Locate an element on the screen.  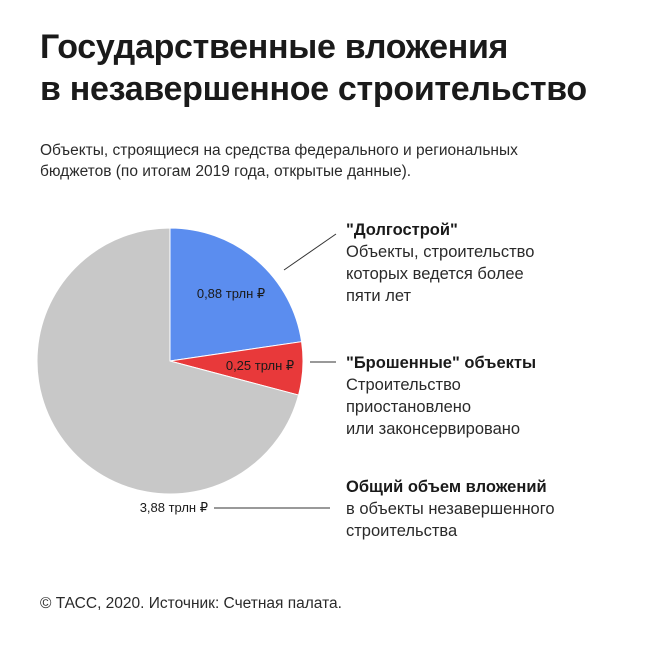
legend-total-line-1: в объекты незавершенного is located at coordinates (450, 509).